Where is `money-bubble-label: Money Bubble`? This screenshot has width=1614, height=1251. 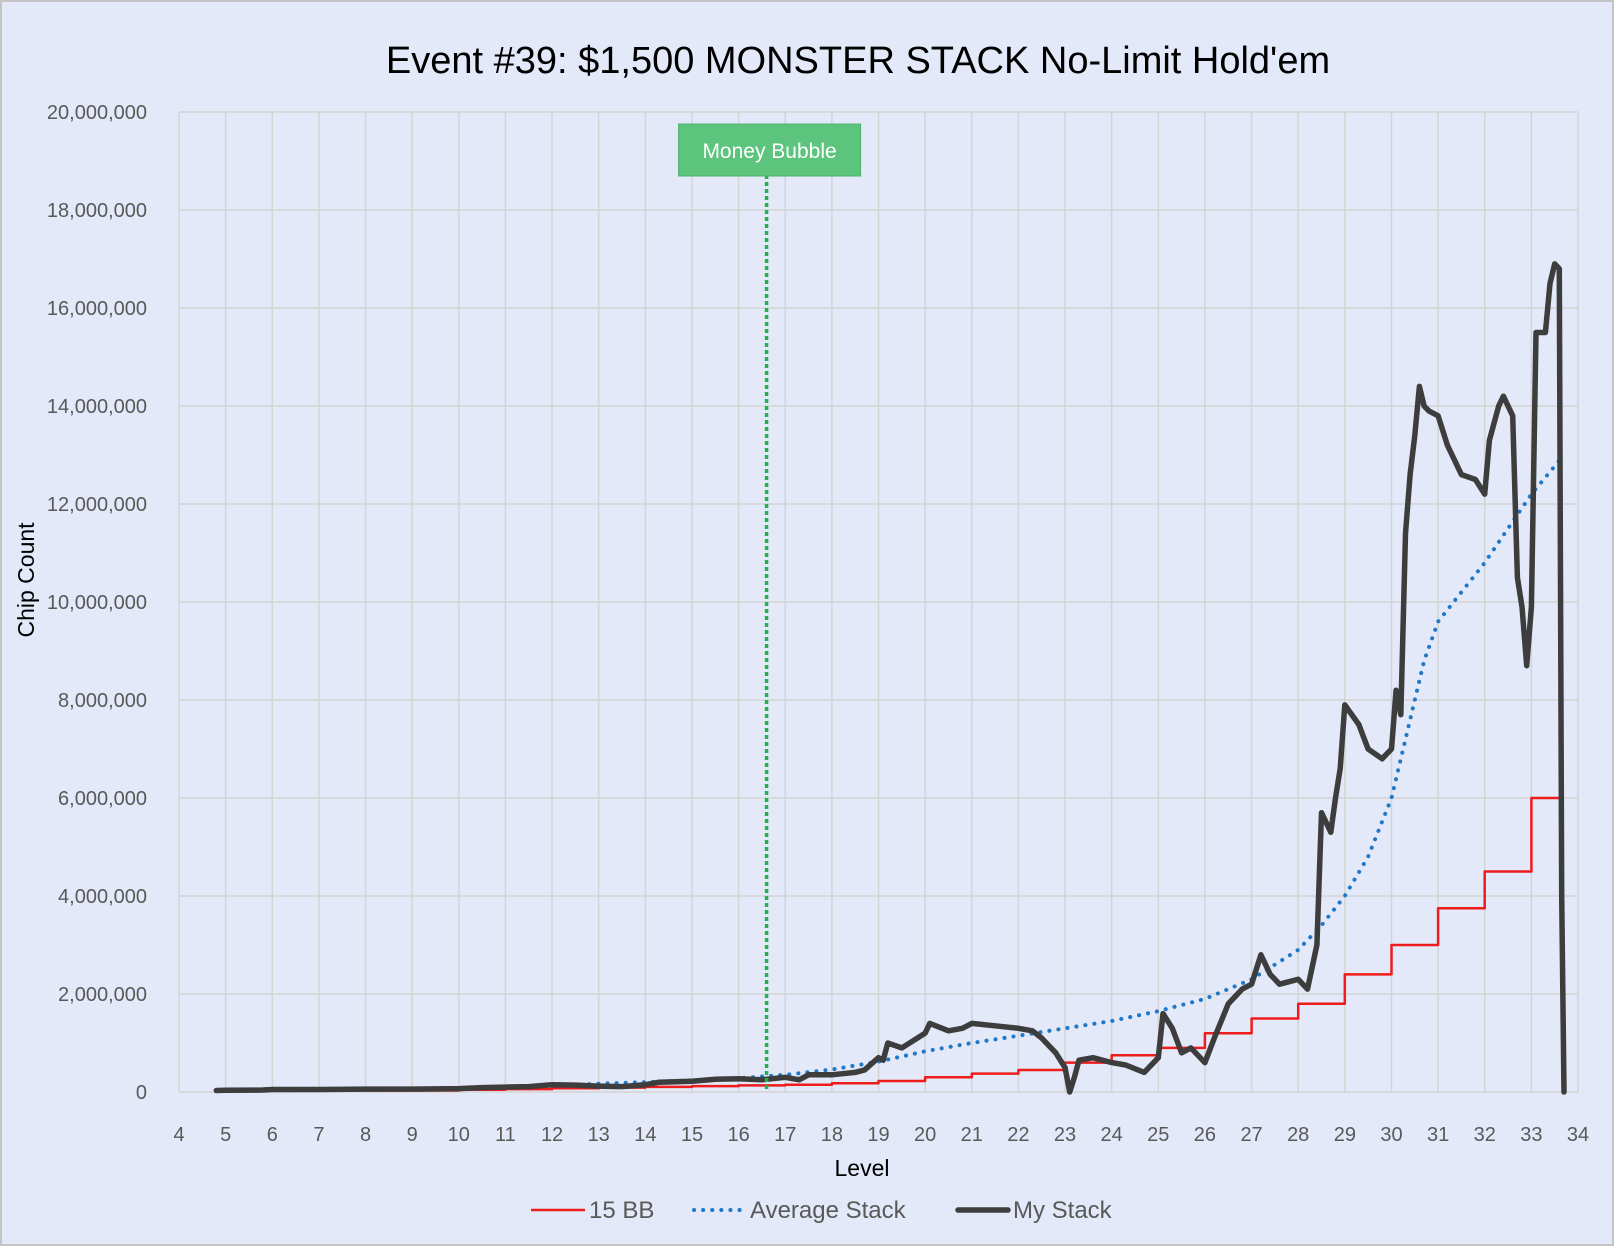 money-bubble-label: Money Bubble is located at coordinates (769, 151).